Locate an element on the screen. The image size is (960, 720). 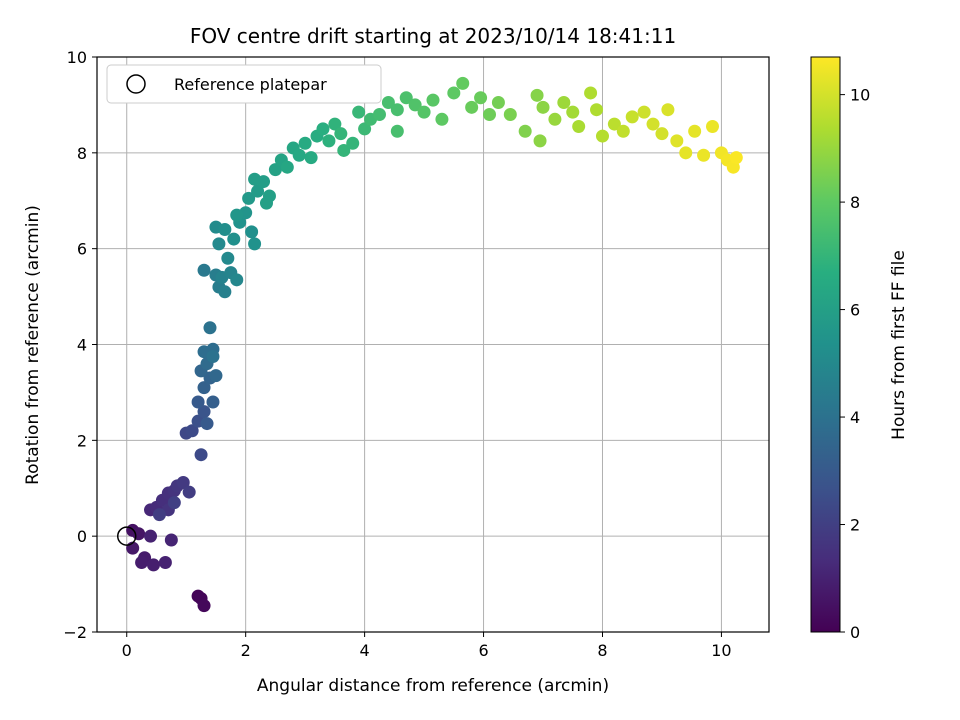
x-tick-label: 2 is located at coordinates (246, 650).